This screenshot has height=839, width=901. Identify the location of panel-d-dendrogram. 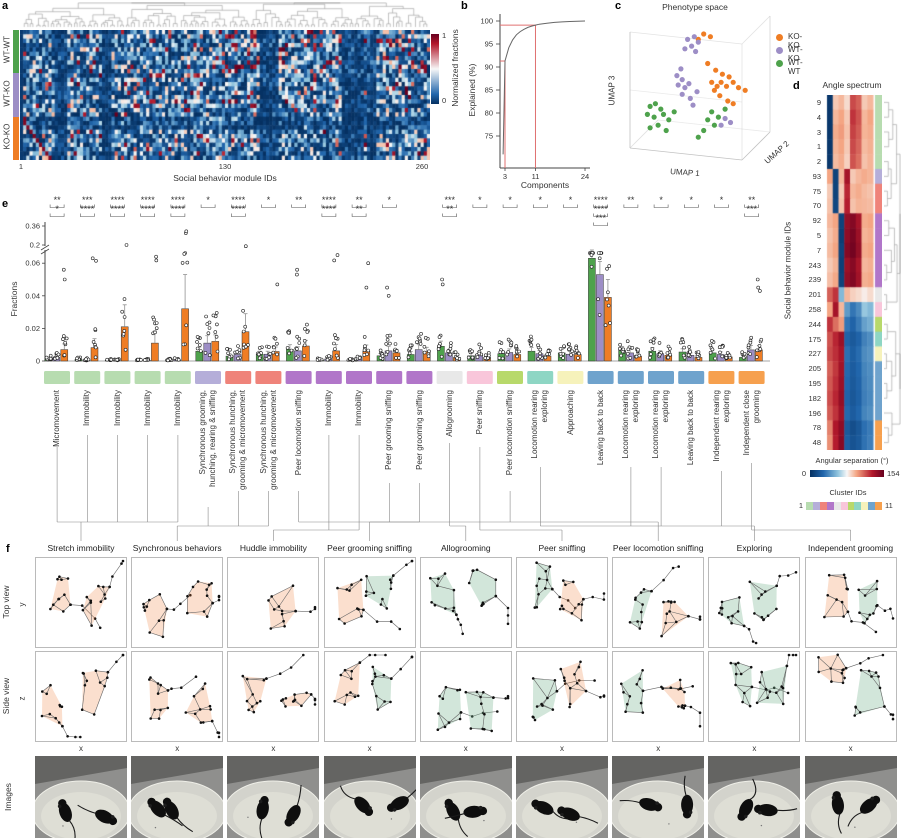
(892, 272).